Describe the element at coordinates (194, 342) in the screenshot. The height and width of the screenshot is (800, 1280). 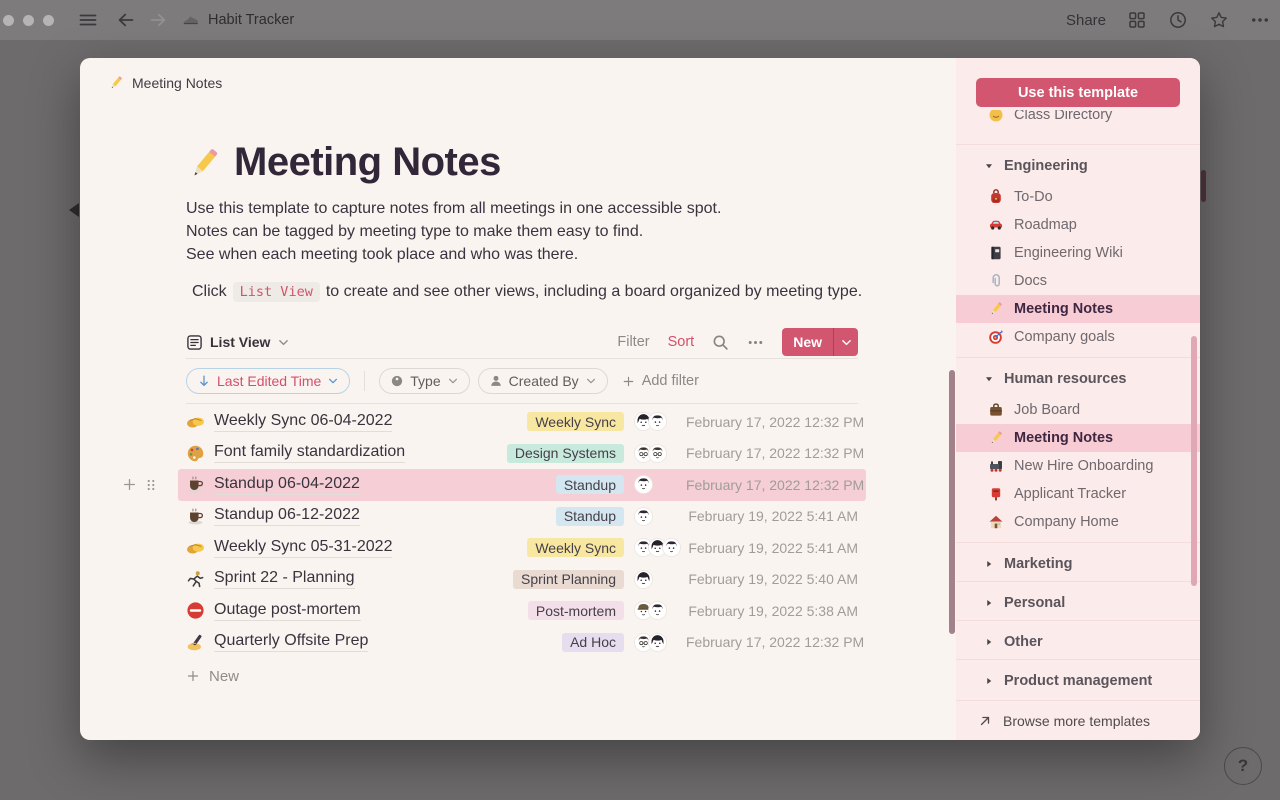
I see `list-view-icon` at that location.